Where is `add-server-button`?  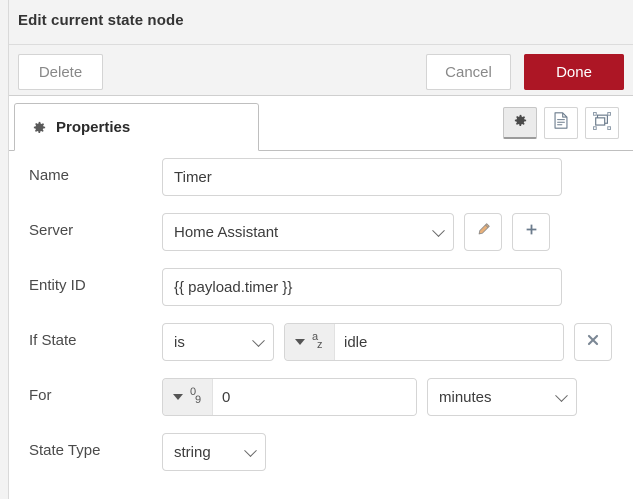
add-server-button is located at coordinates (531, 232).